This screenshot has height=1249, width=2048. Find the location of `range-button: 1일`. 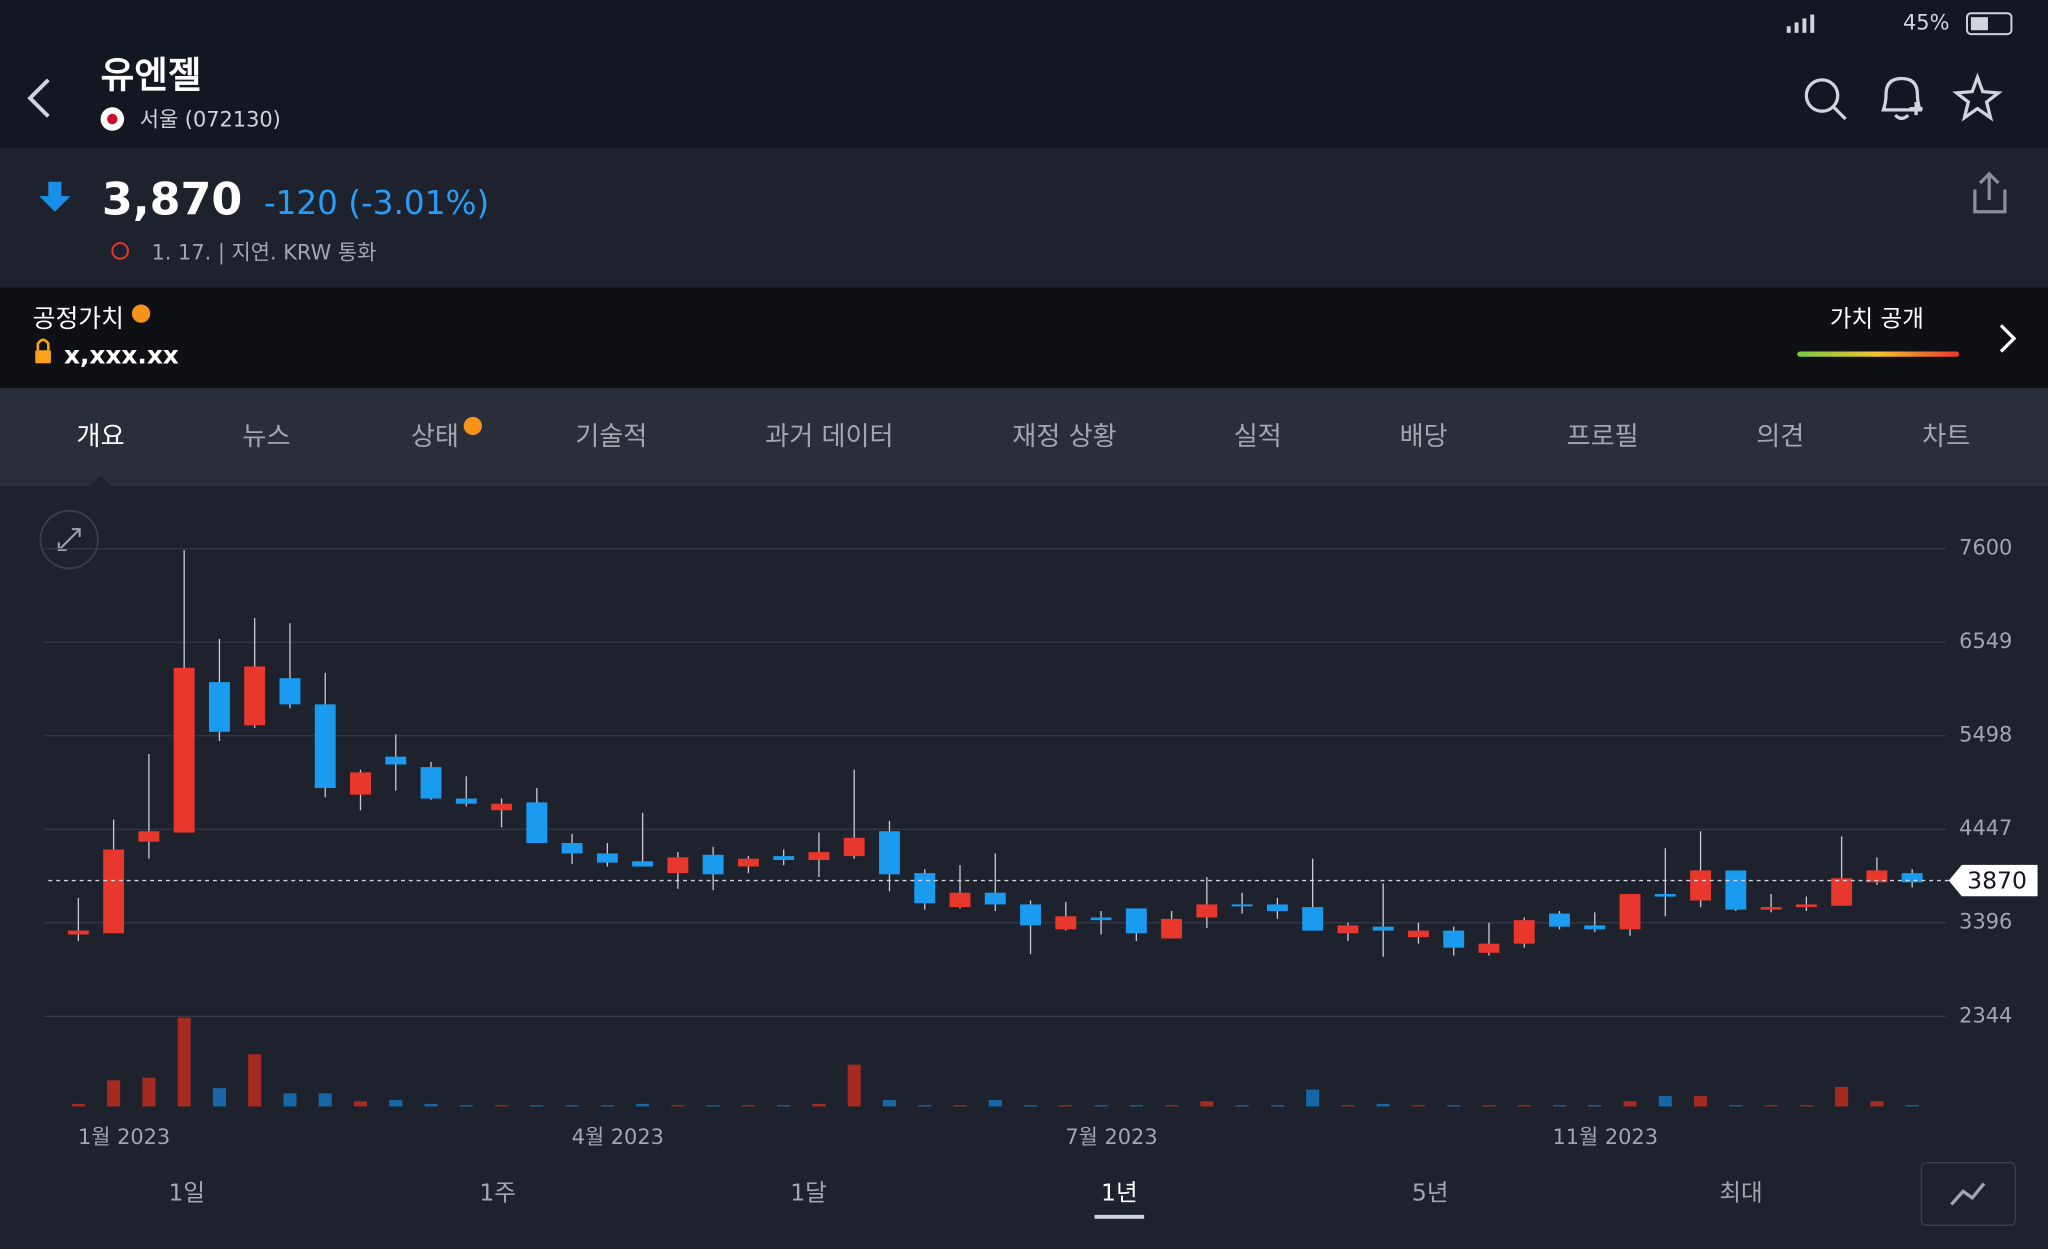

range-button: 1일 is located at coordinates (186, 1192).